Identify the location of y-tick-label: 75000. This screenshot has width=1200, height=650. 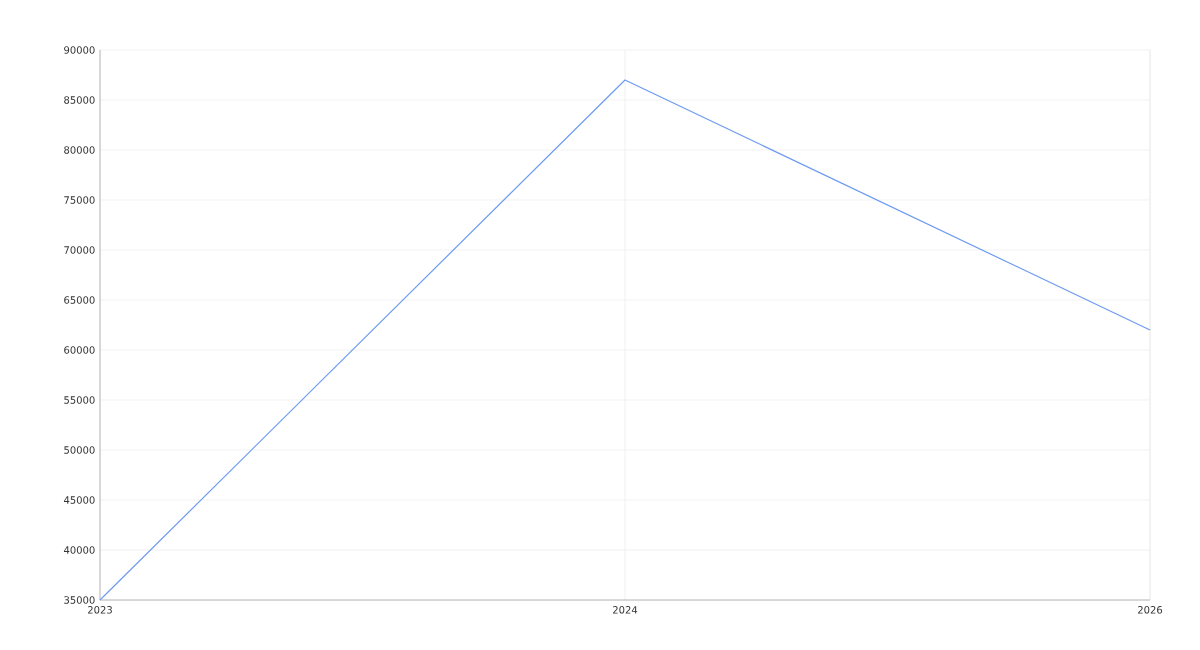
(79, 200).